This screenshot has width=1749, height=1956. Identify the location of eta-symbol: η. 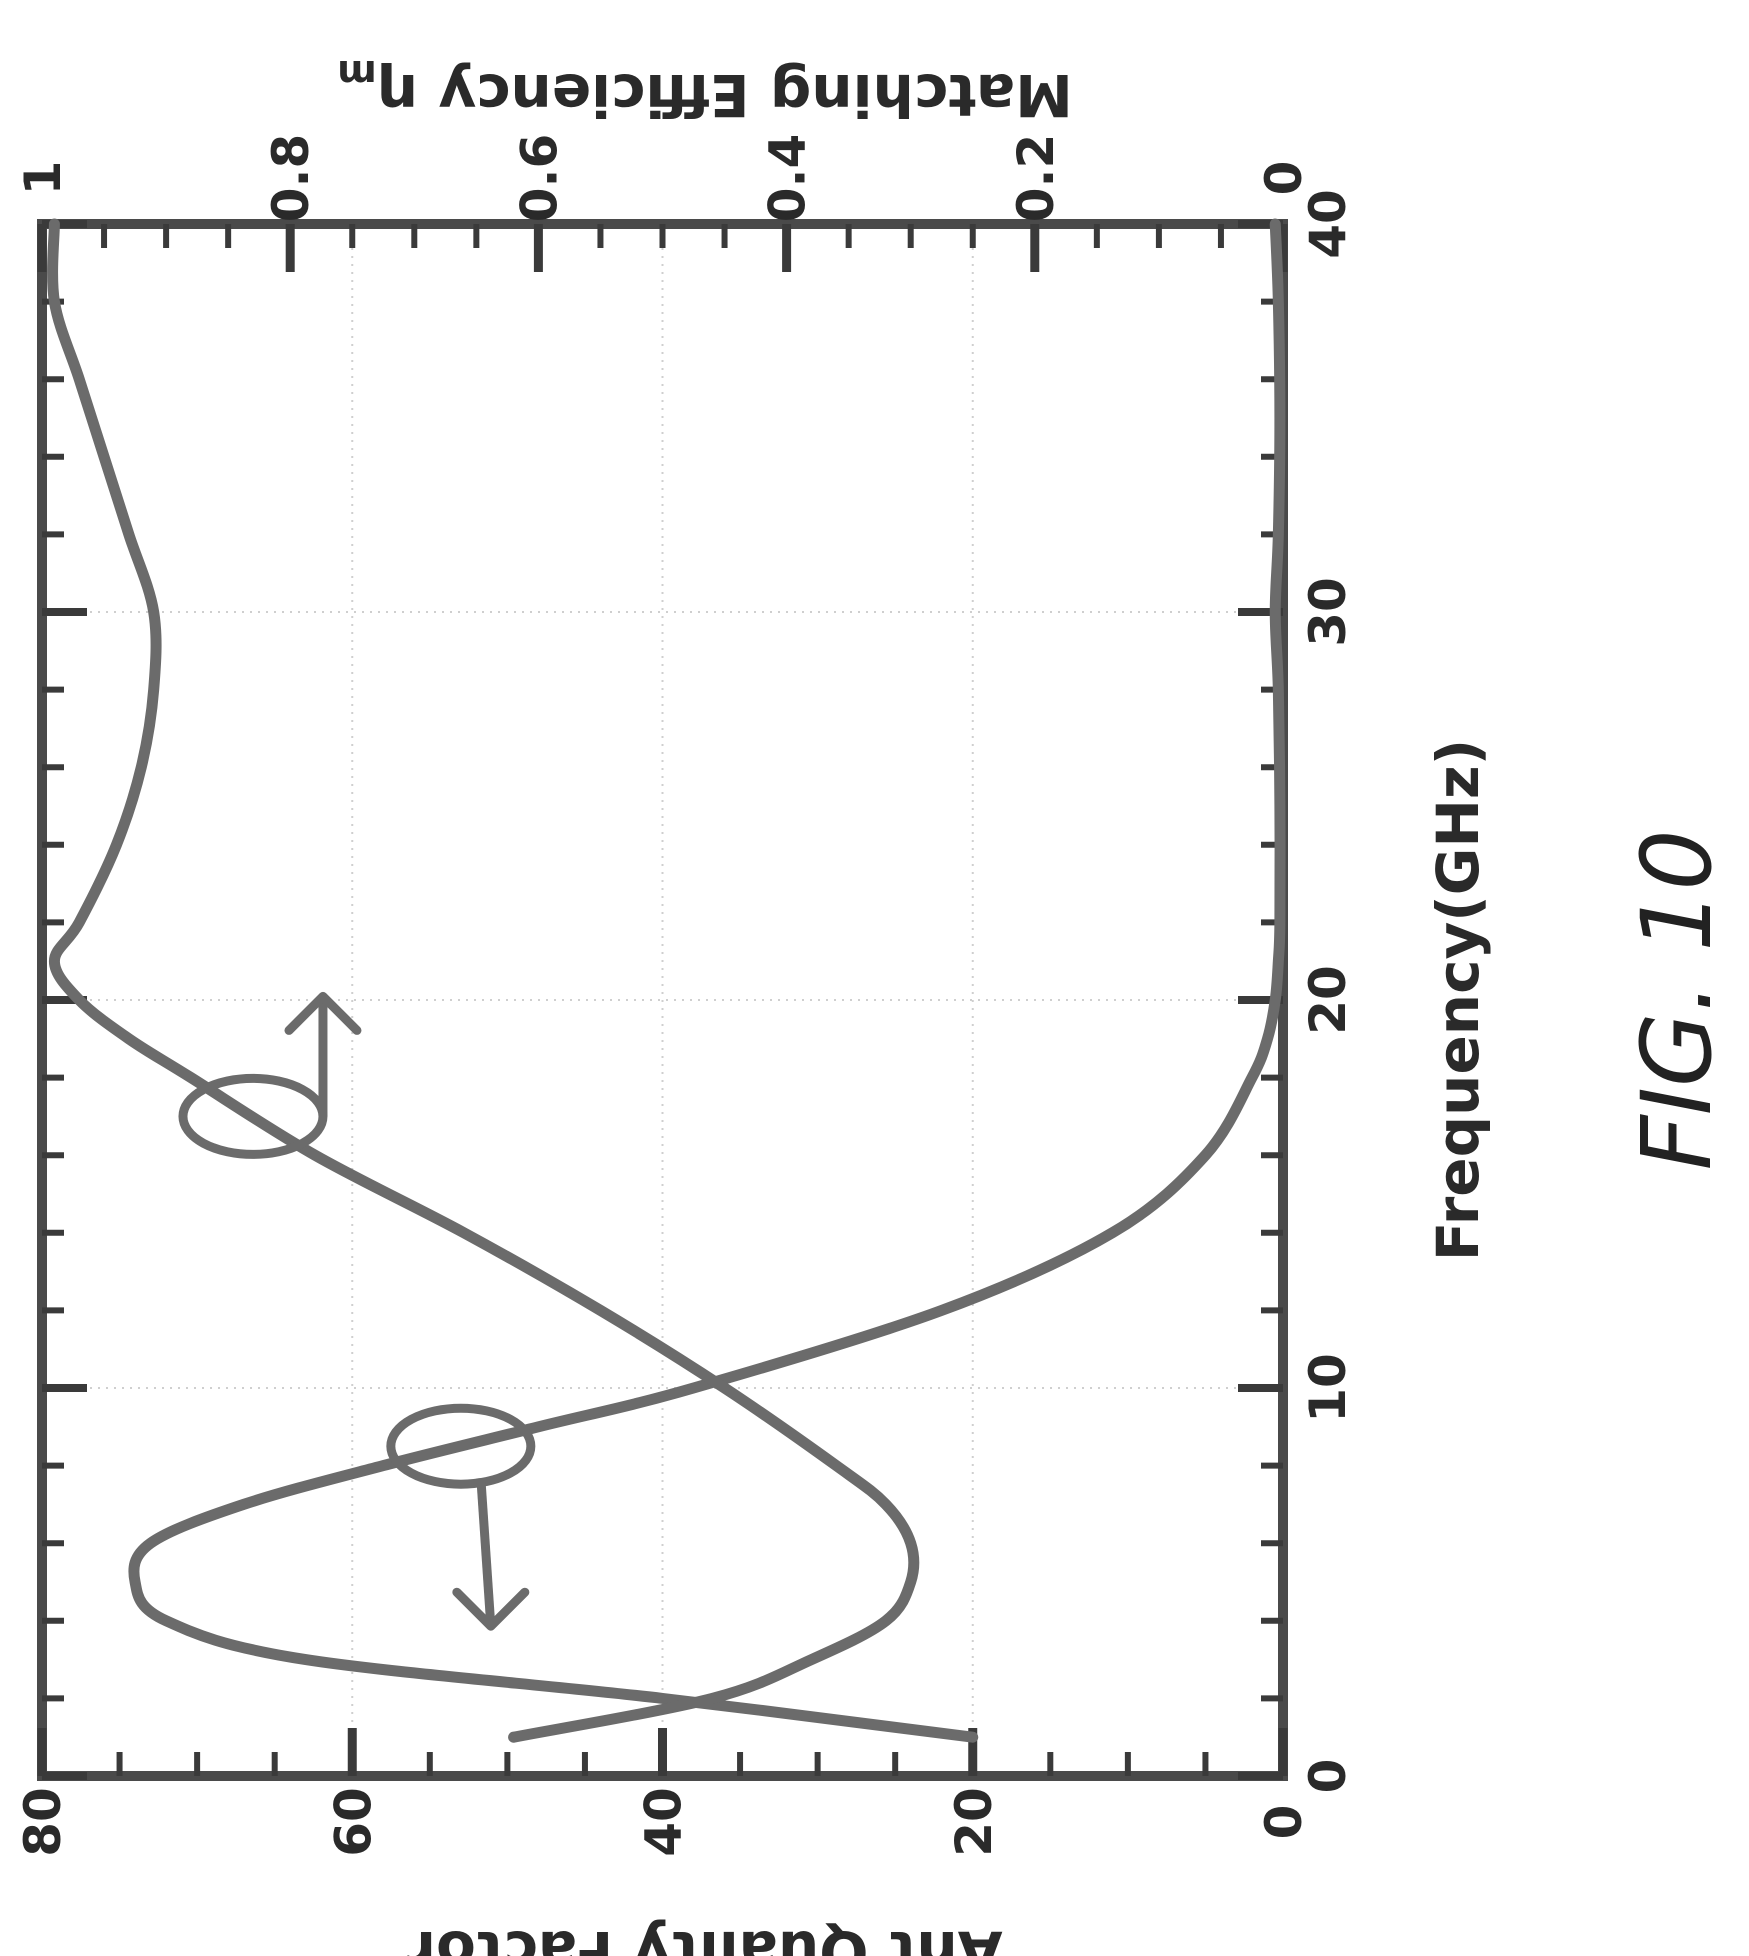
(397, 95).